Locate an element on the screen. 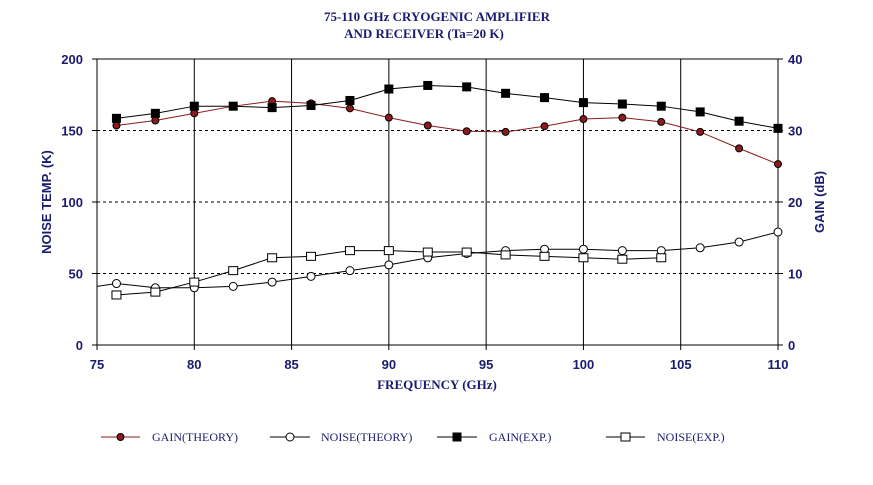 The height and width of the screenshot is (485, 873). y-right-tick-label: 20 is located at coordinates (795, 202).